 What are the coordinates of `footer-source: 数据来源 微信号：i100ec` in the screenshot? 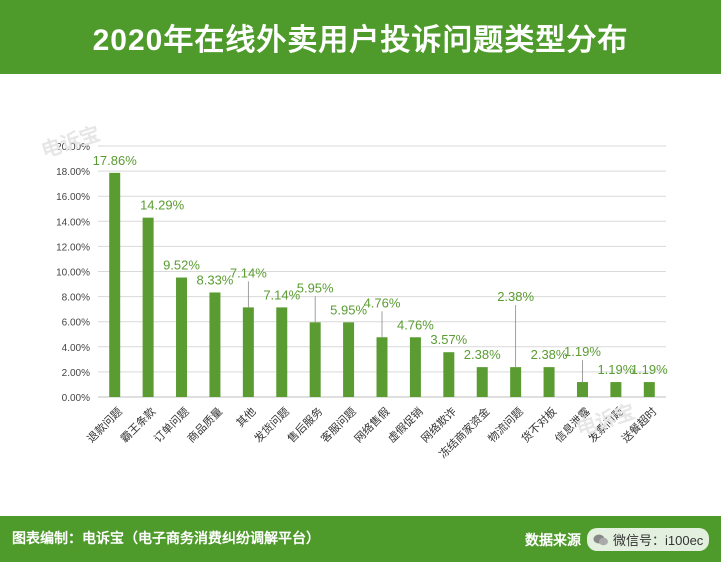 It's located at (617, 539).